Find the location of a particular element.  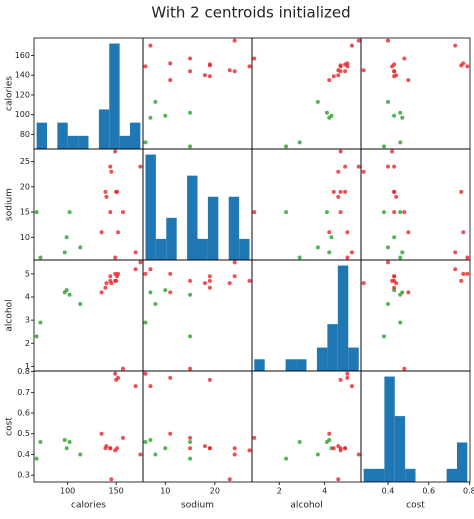

y-tick-label: 0.7 is located at coordinates (23, 392).